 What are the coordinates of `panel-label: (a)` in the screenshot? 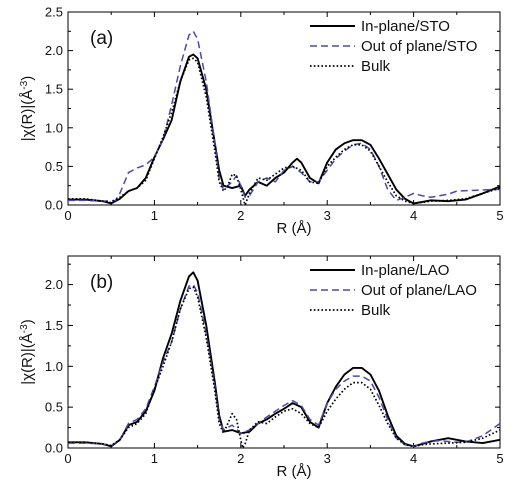 It's located at (101, 38).